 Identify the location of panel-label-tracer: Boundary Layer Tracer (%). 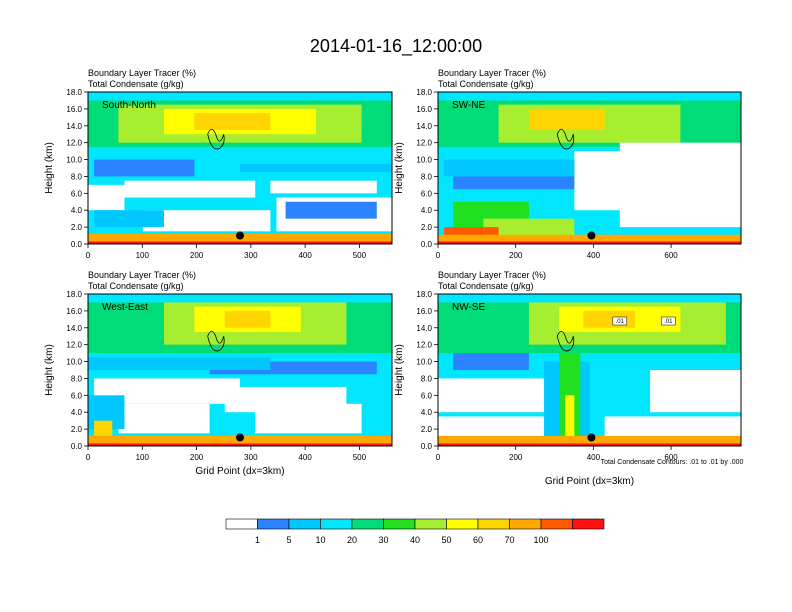
(142, 73).